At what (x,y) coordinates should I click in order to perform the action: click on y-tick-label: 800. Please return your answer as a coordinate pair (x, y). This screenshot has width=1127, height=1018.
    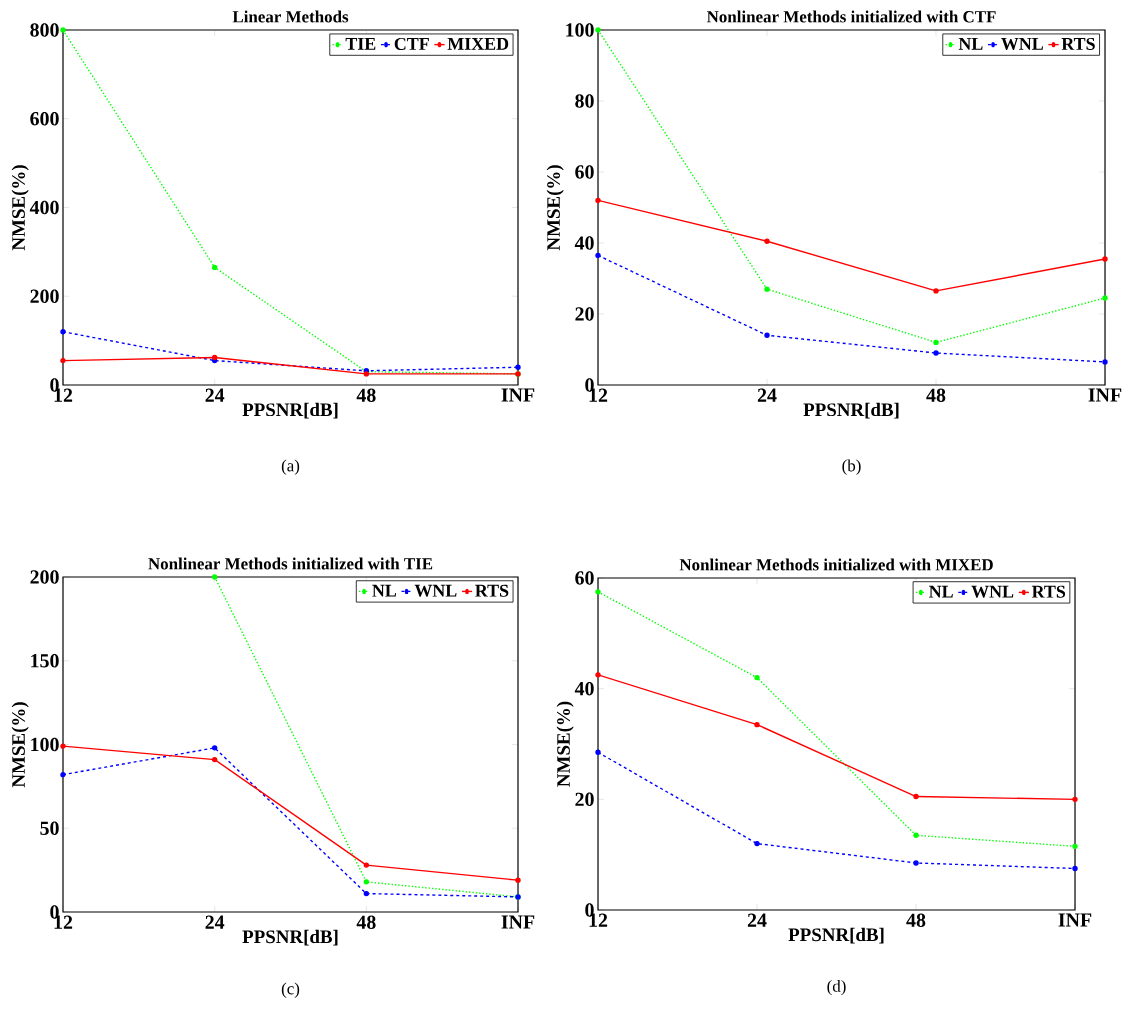
    Looking at the image, I should click on (44, 30).